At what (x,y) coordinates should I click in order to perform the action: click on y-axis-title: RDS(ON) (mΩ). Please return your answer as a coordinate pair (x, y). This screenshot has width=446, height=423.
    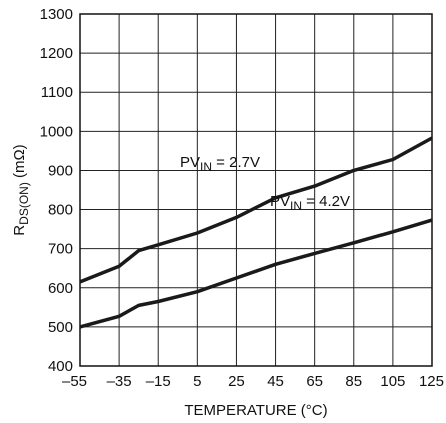
    Looking at the image, I should click on (21, 189).